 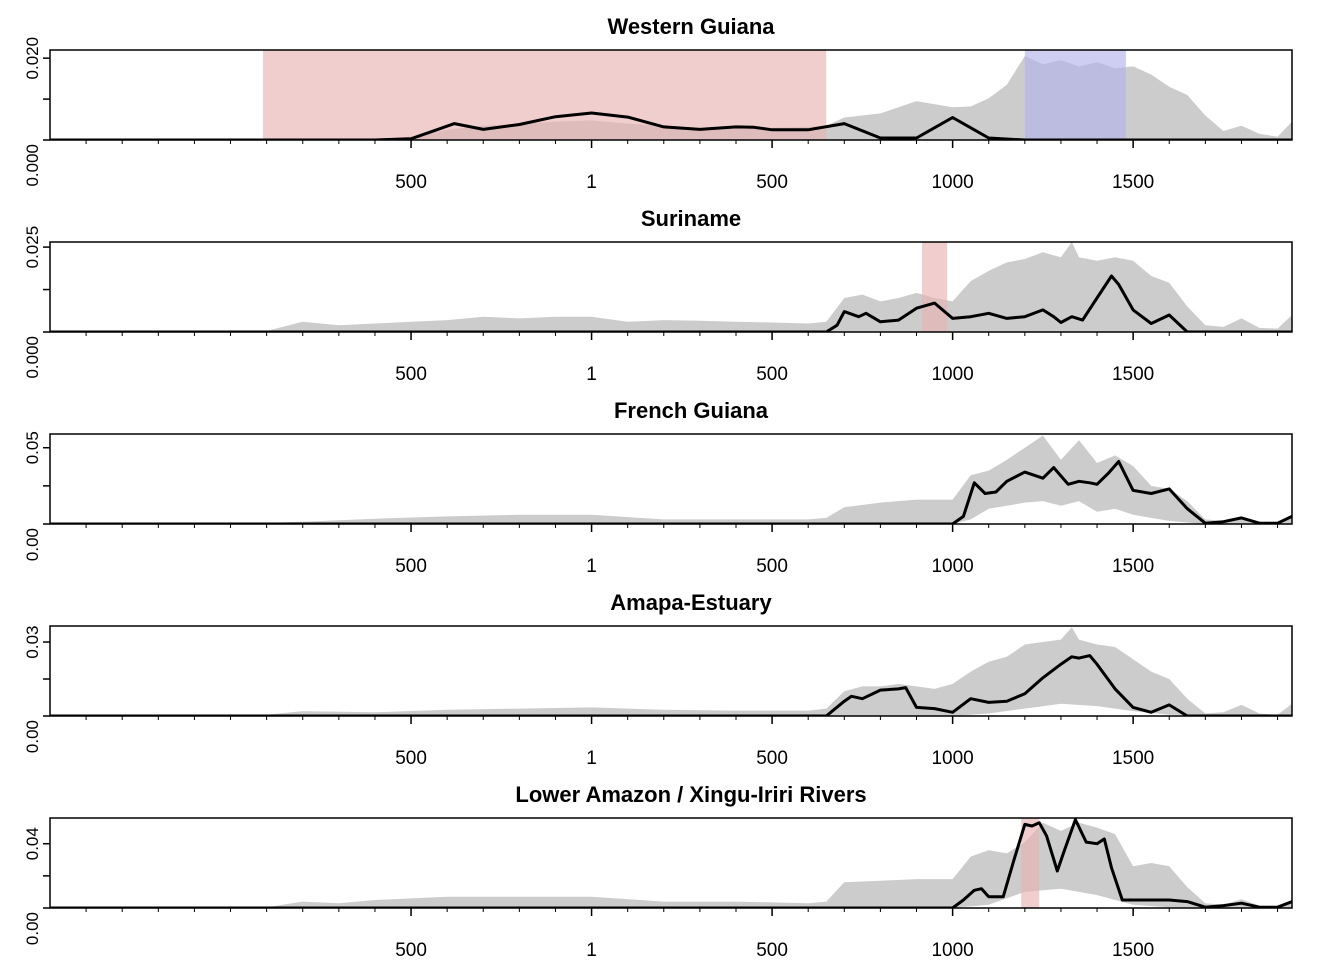 I want to click on panel-title: Amapa-Estuary, so click(x=691, y=602).